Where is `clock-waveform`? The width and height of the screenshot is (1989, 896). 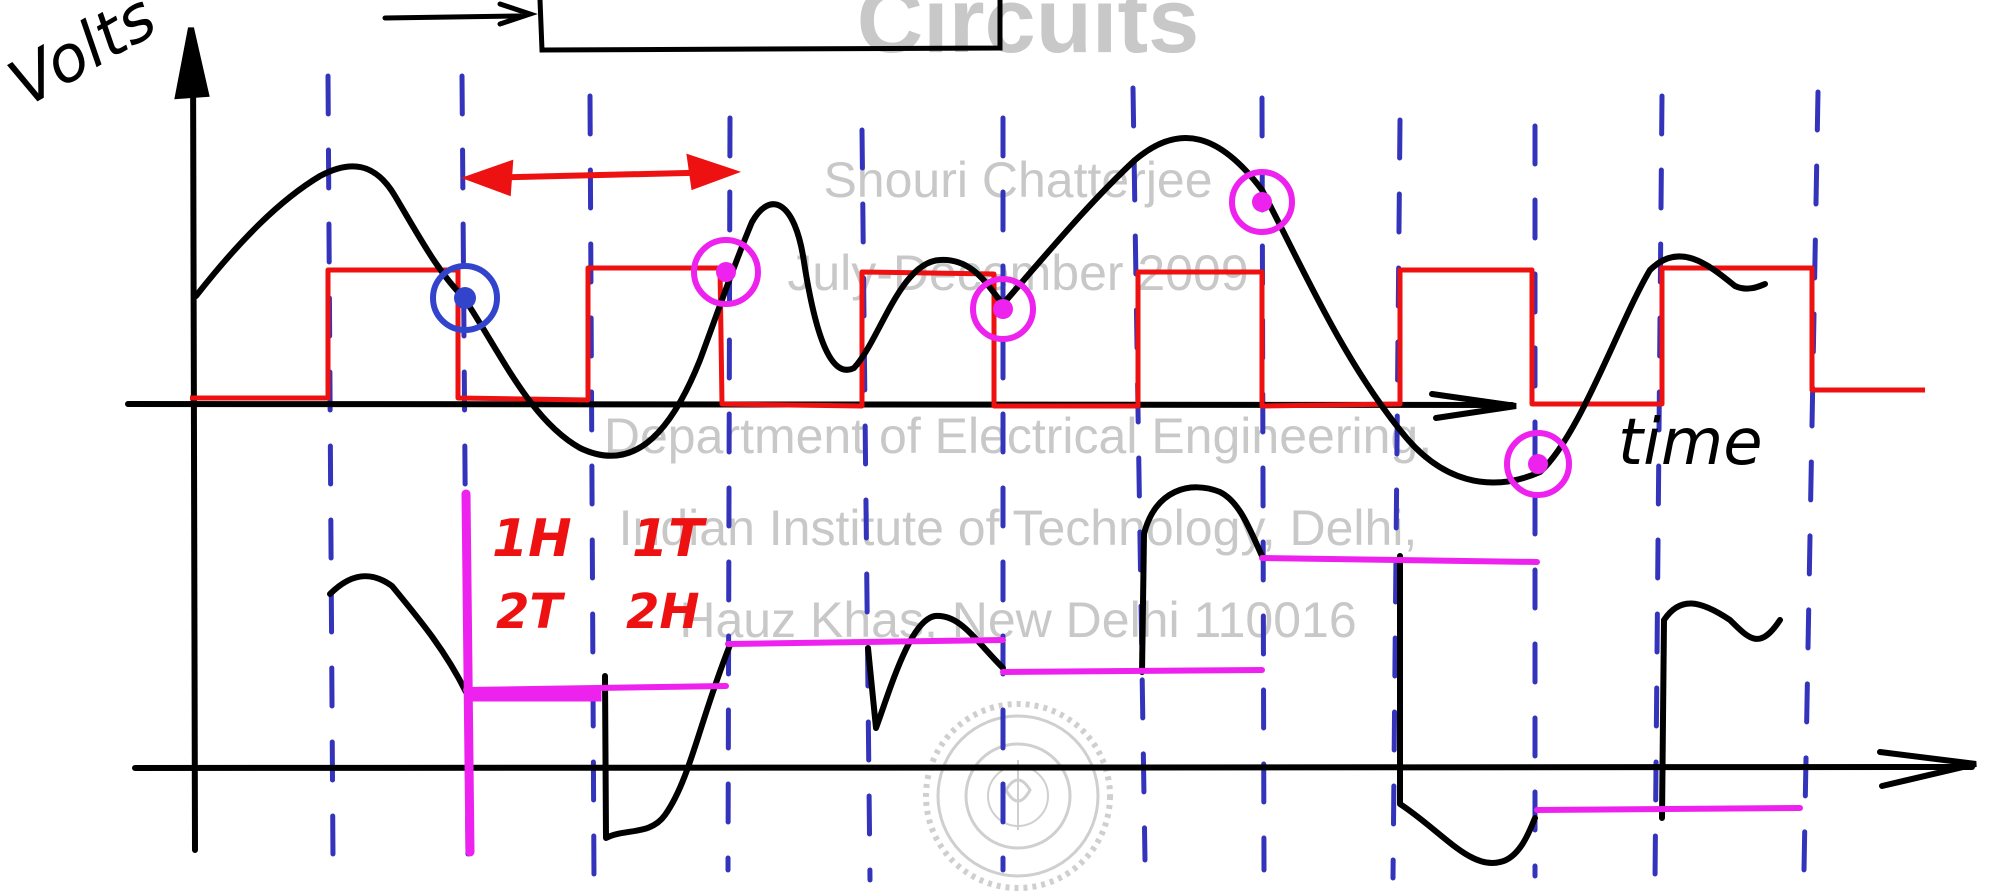
clock-waveform is located at coordinates (1057, 337).